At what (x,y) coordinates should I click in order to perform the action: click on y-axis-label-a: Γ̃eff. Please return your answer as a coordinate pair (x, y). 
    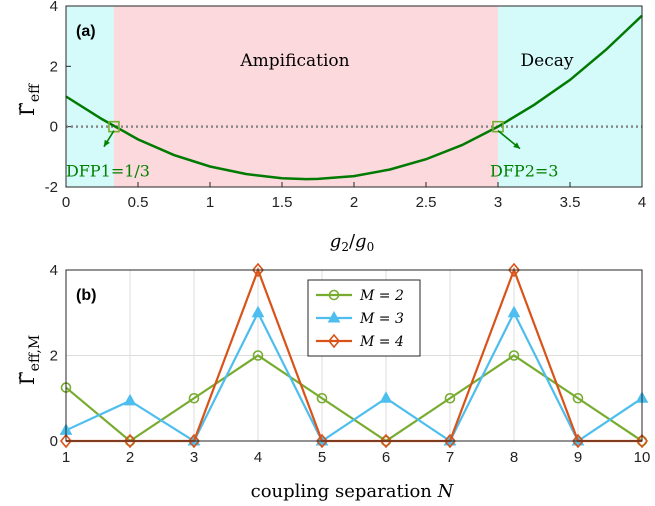
    Looking at the image, I should click on (29, 99).